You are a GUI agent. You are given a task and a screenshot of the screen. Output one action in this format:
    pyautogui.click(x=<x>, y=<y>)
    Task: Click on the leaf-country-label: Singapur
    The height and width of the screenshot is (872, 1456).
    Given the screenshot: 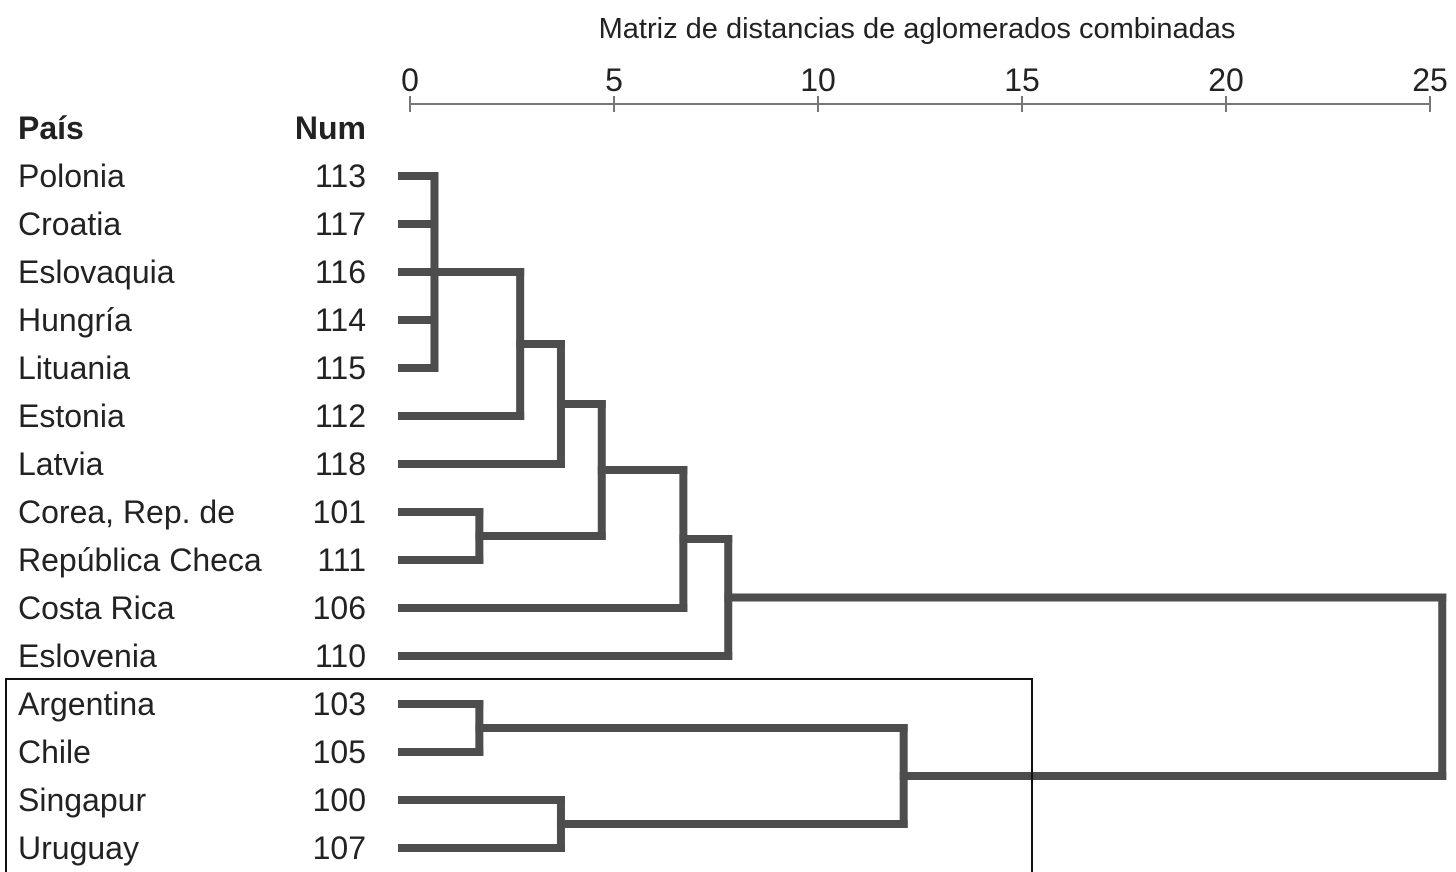 What is the action you would take?
    pyautogui.click(x=82, y=800)
    